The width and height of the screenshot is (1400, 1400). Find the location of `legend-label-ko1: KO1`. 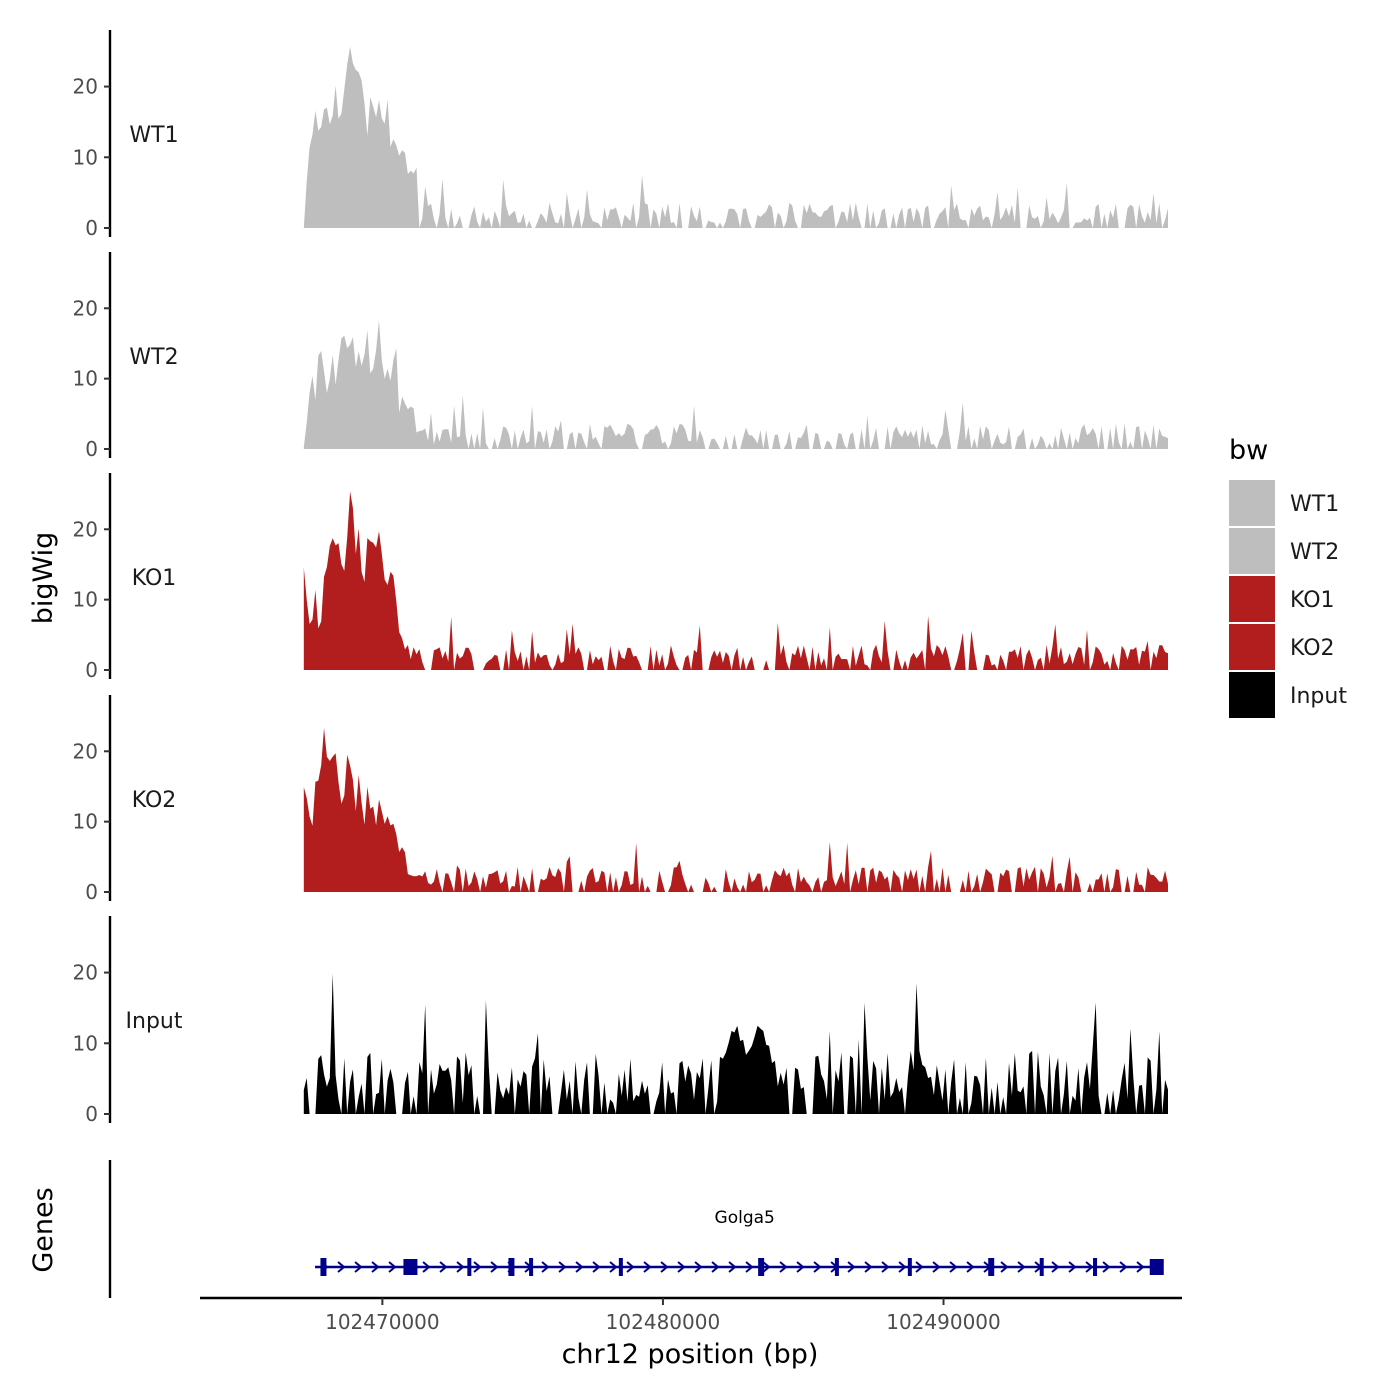

legend-label-ko1: KO1 is located at coordinates (1312, 600).